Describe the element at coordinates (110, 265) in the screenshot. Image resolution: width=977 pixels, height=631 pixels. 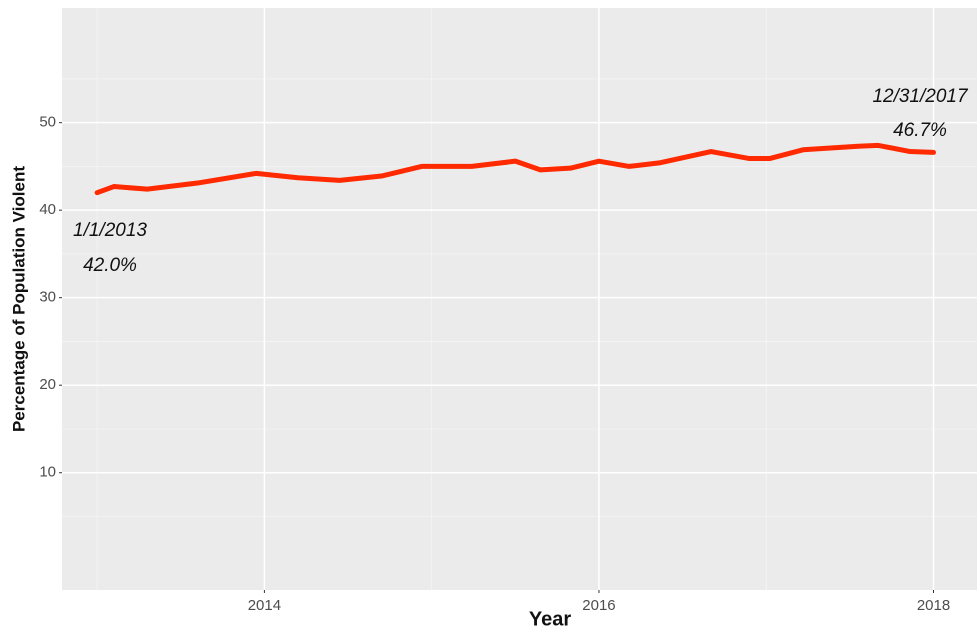
I see `annotation-value: 42.0%` at that location.